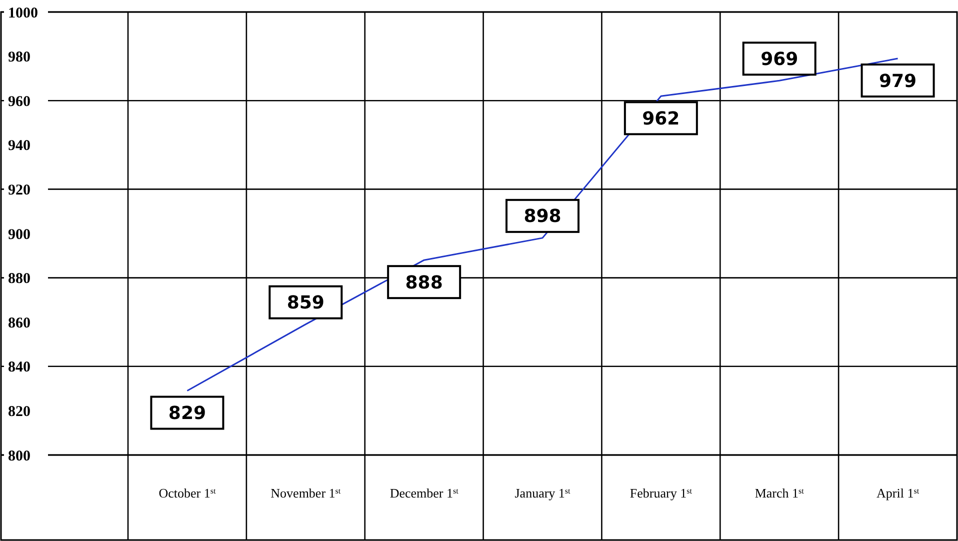 Image resolution: width=958 pixels, height=541 pixels. I want to click on y-tick-label: 900, so click(19, 234).